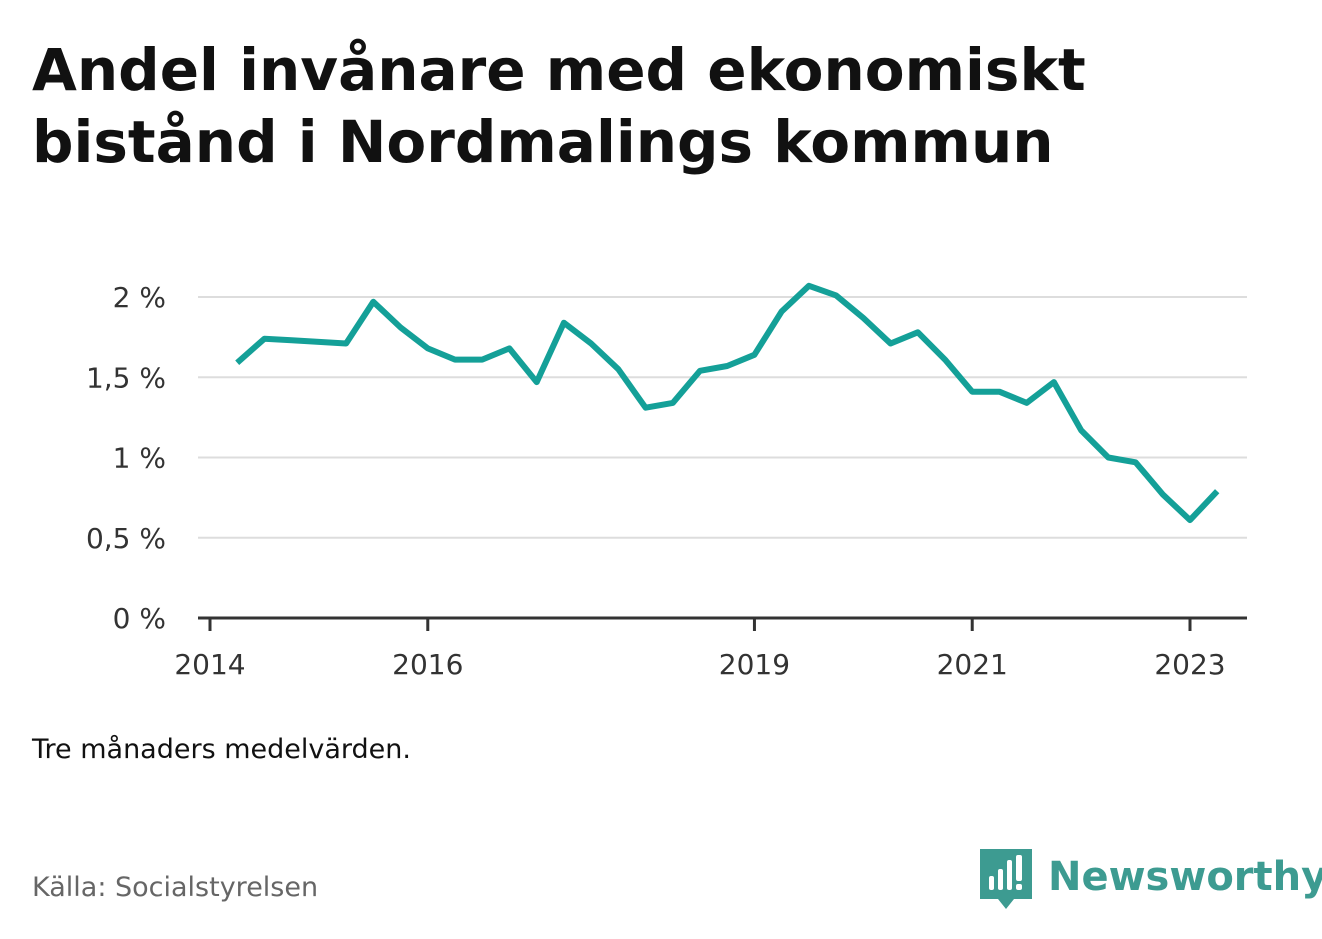 The height and width of the screenshot is (939, 1322). I want to click on x-tick-label: 2023, so click(1189, 664).